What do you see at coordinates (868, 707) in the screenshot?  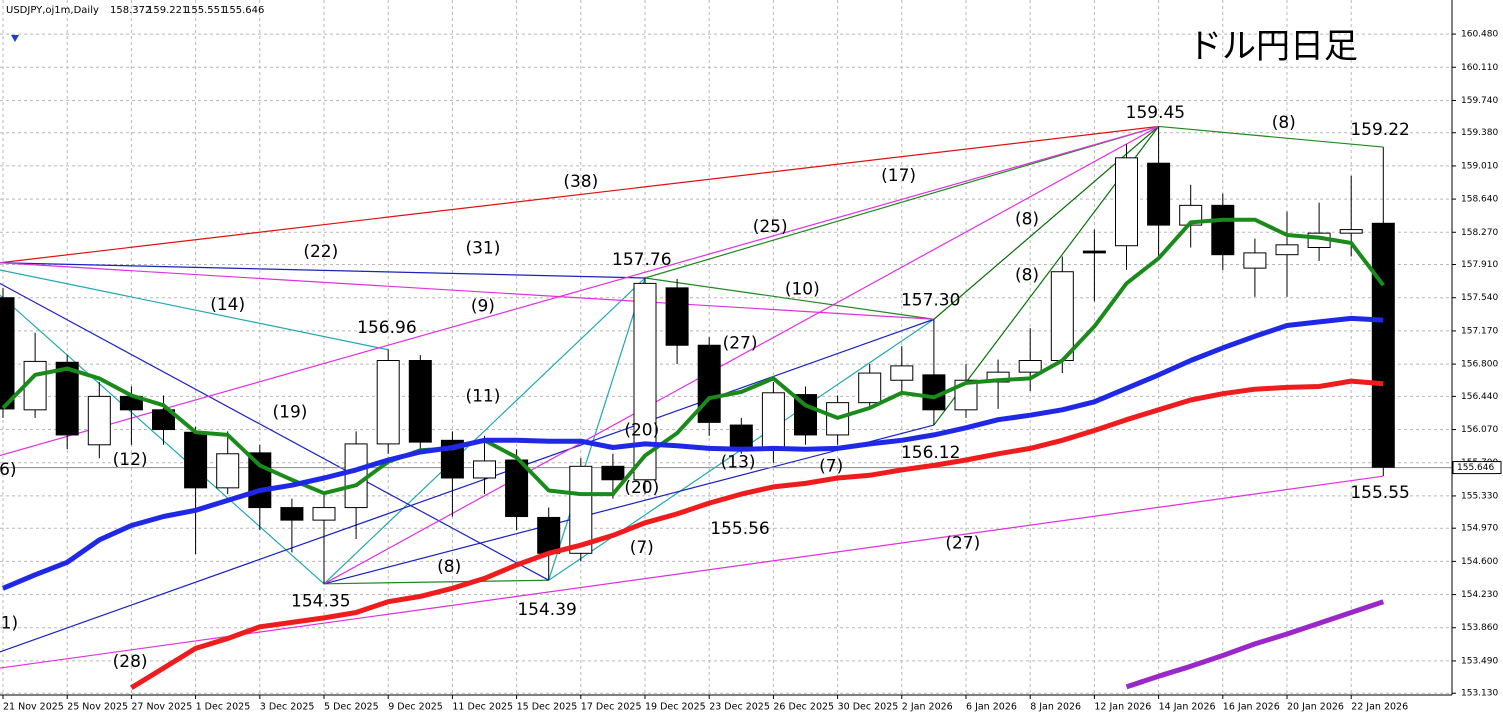 I see `x-tick-label: 30 Dec 2025` at bounding box center [868, 707].